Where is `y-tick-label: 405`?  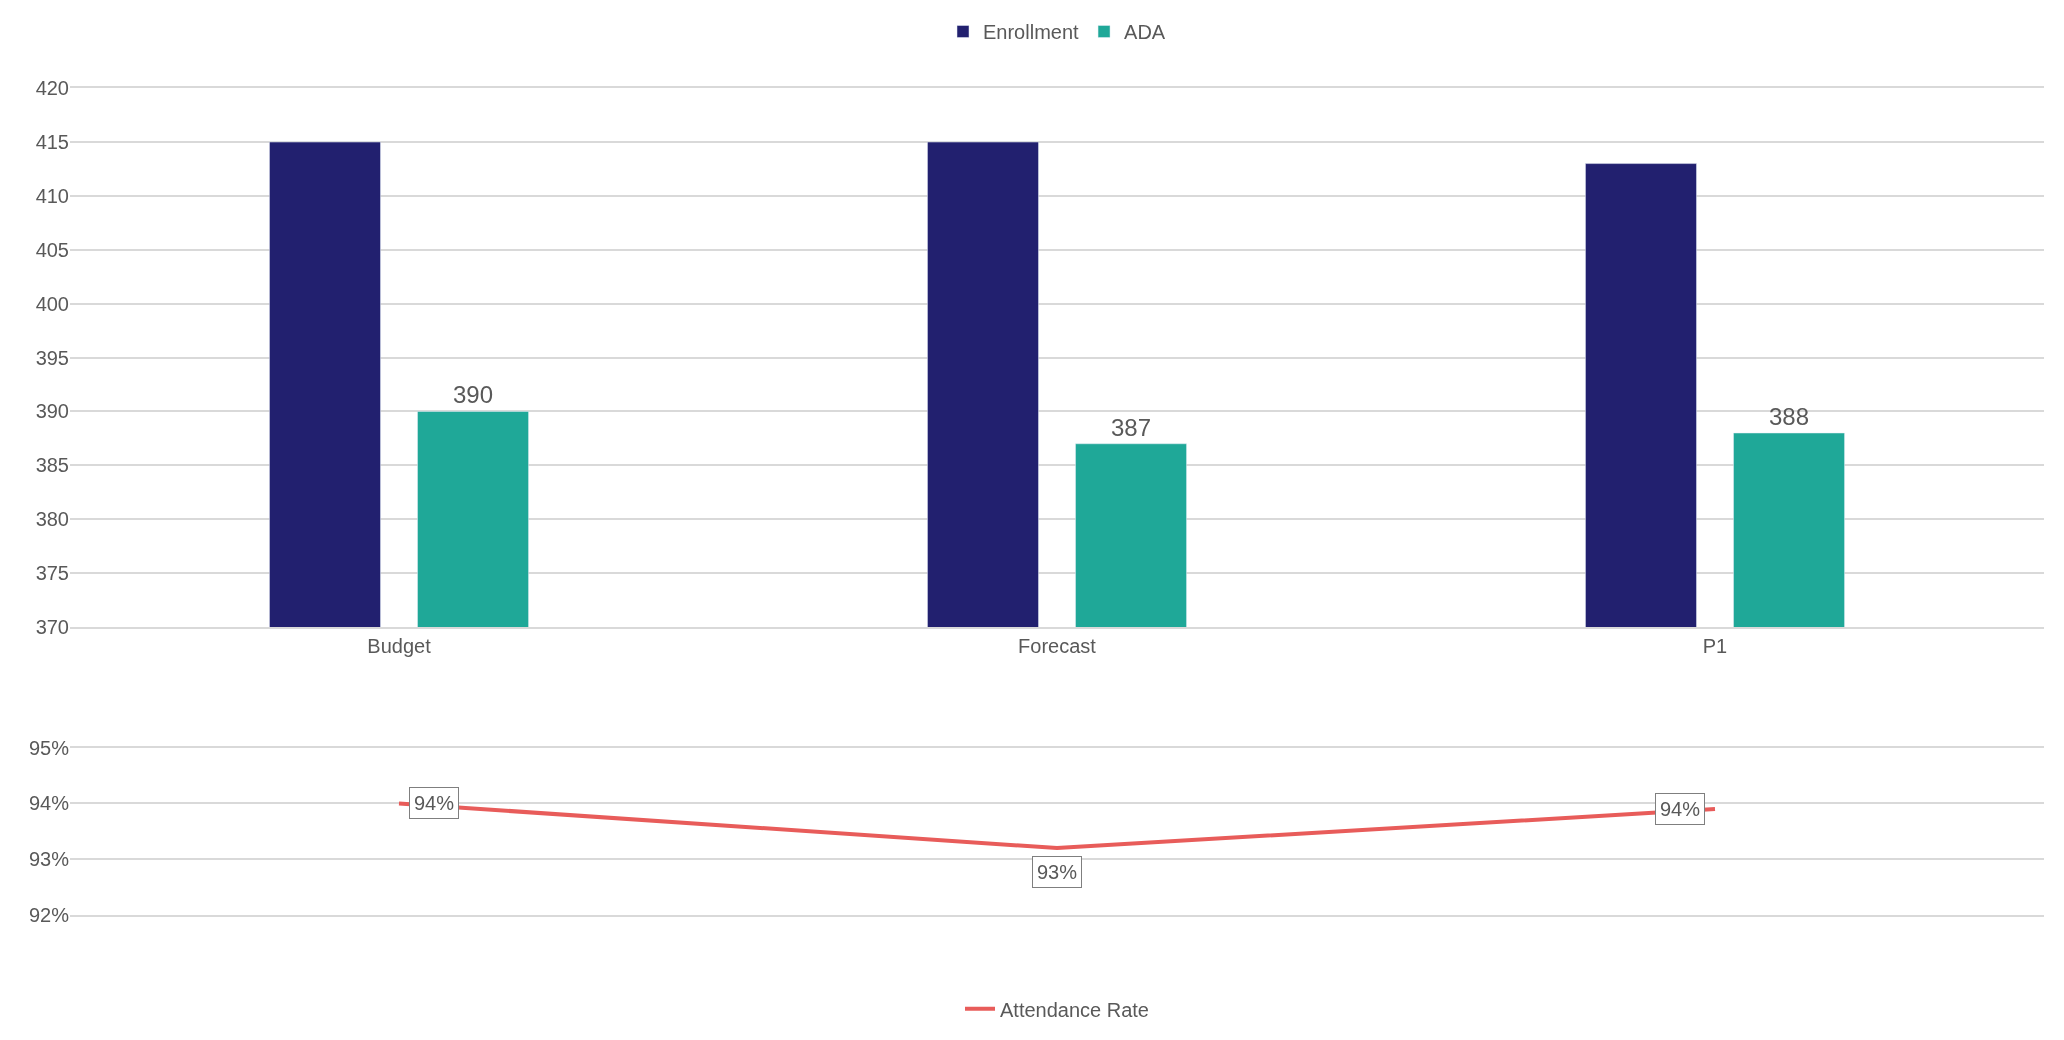 y-tick-label: 405 is located at coordinates (52, 249).